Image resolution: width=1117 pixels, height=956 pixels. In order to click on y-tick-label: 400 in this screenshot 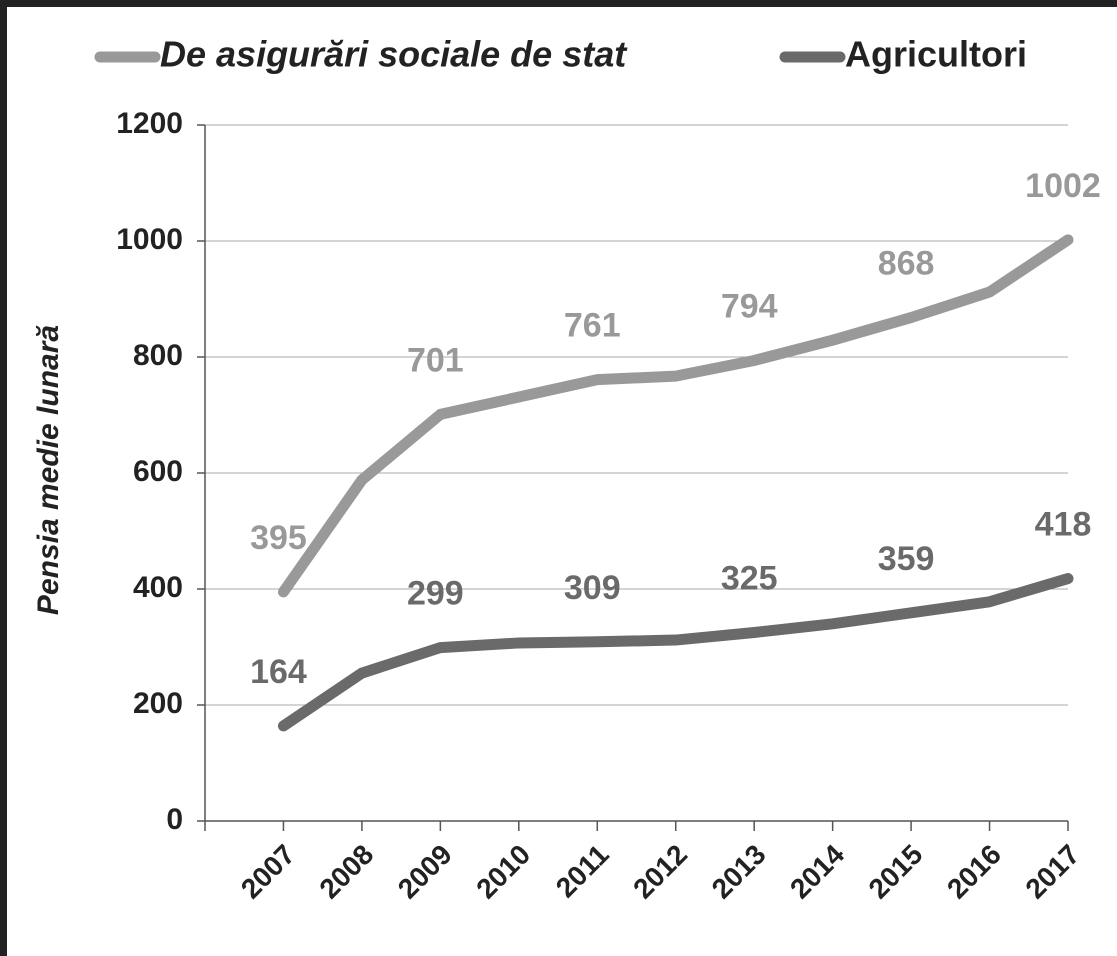, I will do `click(158, 587)`.